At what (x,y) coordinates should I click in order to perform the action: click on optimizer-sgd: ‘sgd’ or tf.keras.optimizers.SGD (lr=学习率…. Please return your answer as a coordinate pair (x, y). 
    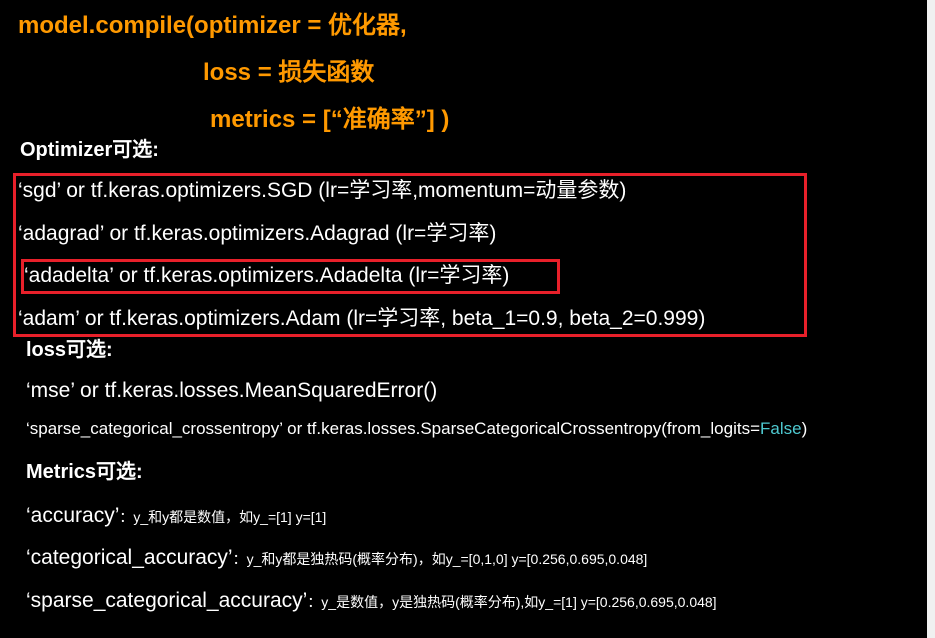
    Looking at the image, I should click on (322, 190).